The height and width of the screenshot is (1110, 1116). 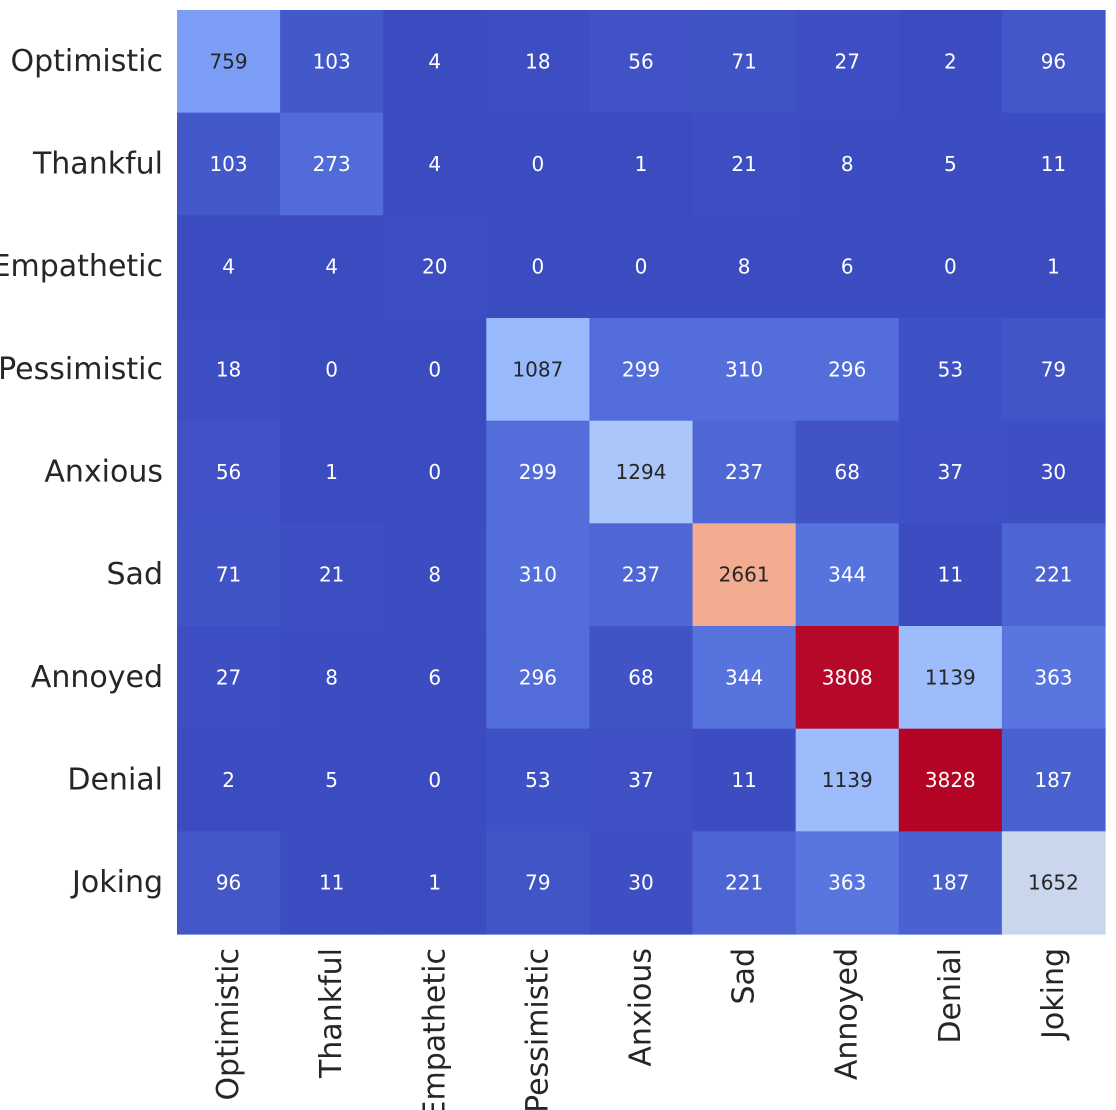 I want to click on cell-value-empathetic-empathetic: 20, so click(x=434, y=267).